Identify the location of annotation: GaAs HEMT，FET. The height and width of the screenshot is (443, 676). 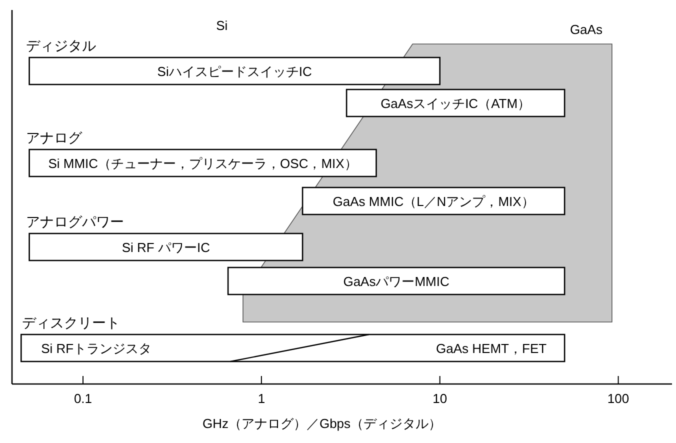
(491, 348).